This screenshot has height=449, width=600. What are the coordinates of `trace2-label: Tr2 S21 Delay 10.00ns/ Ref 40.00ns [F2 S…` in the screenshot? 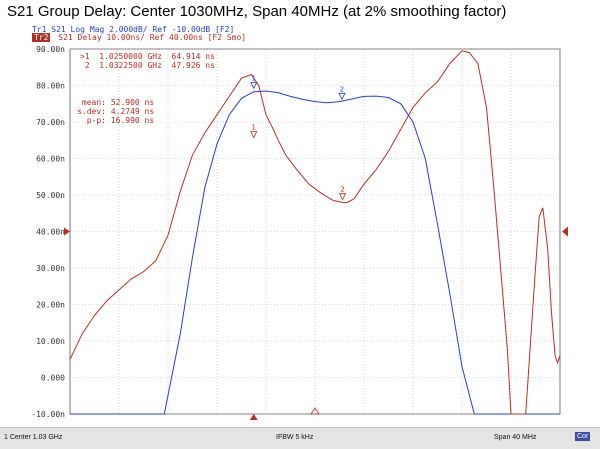 It's located at (139, 37).